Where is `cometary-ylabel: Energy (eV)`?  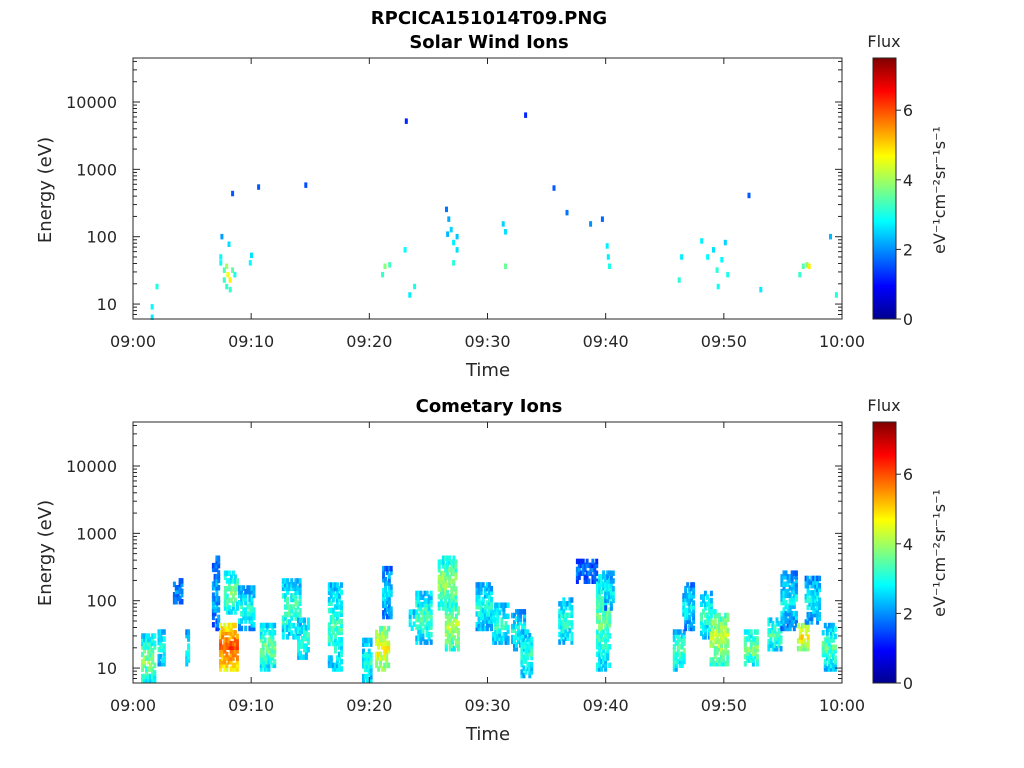
cometary-ylabel: Energy (eV) is located at coordinates (45, 553).